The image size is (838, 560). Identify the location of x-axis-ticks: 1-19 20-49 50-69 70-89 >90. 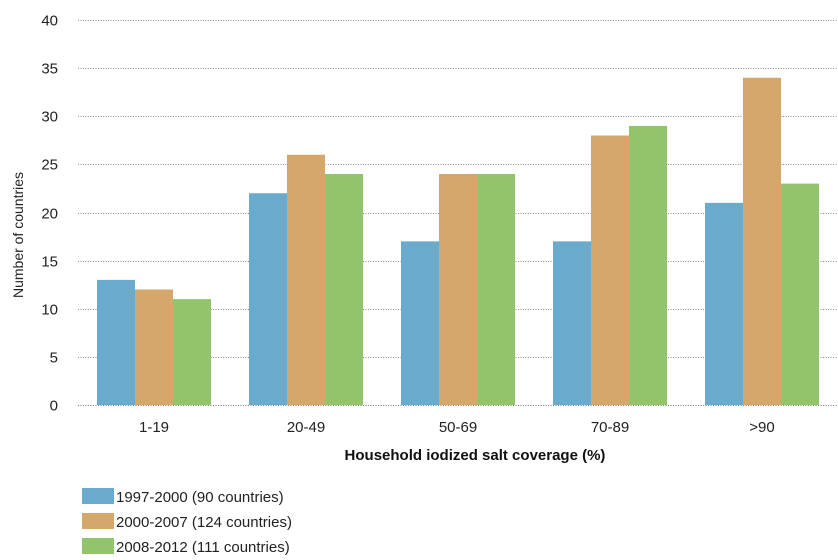
(457, 427).